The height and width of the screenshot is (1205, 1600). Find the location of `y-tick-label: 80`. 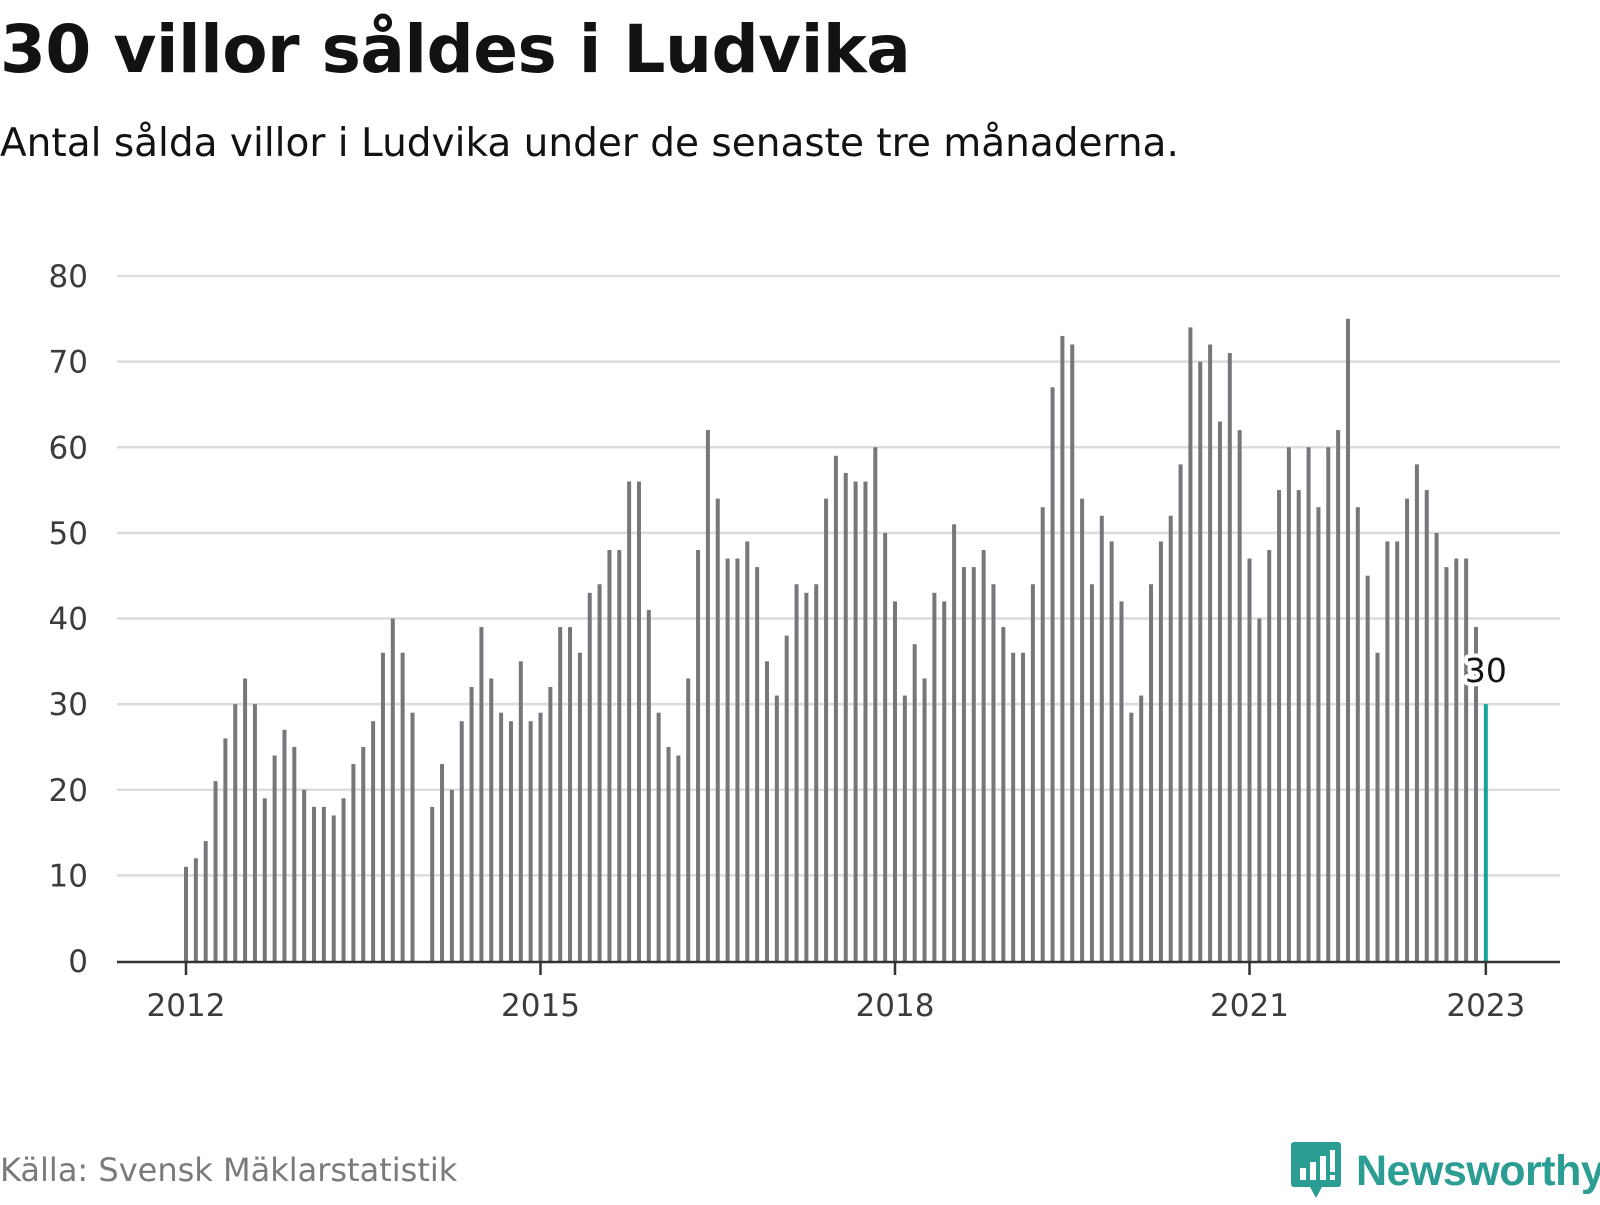

y-tick-label: 80 is located at coordinates (68, 277).